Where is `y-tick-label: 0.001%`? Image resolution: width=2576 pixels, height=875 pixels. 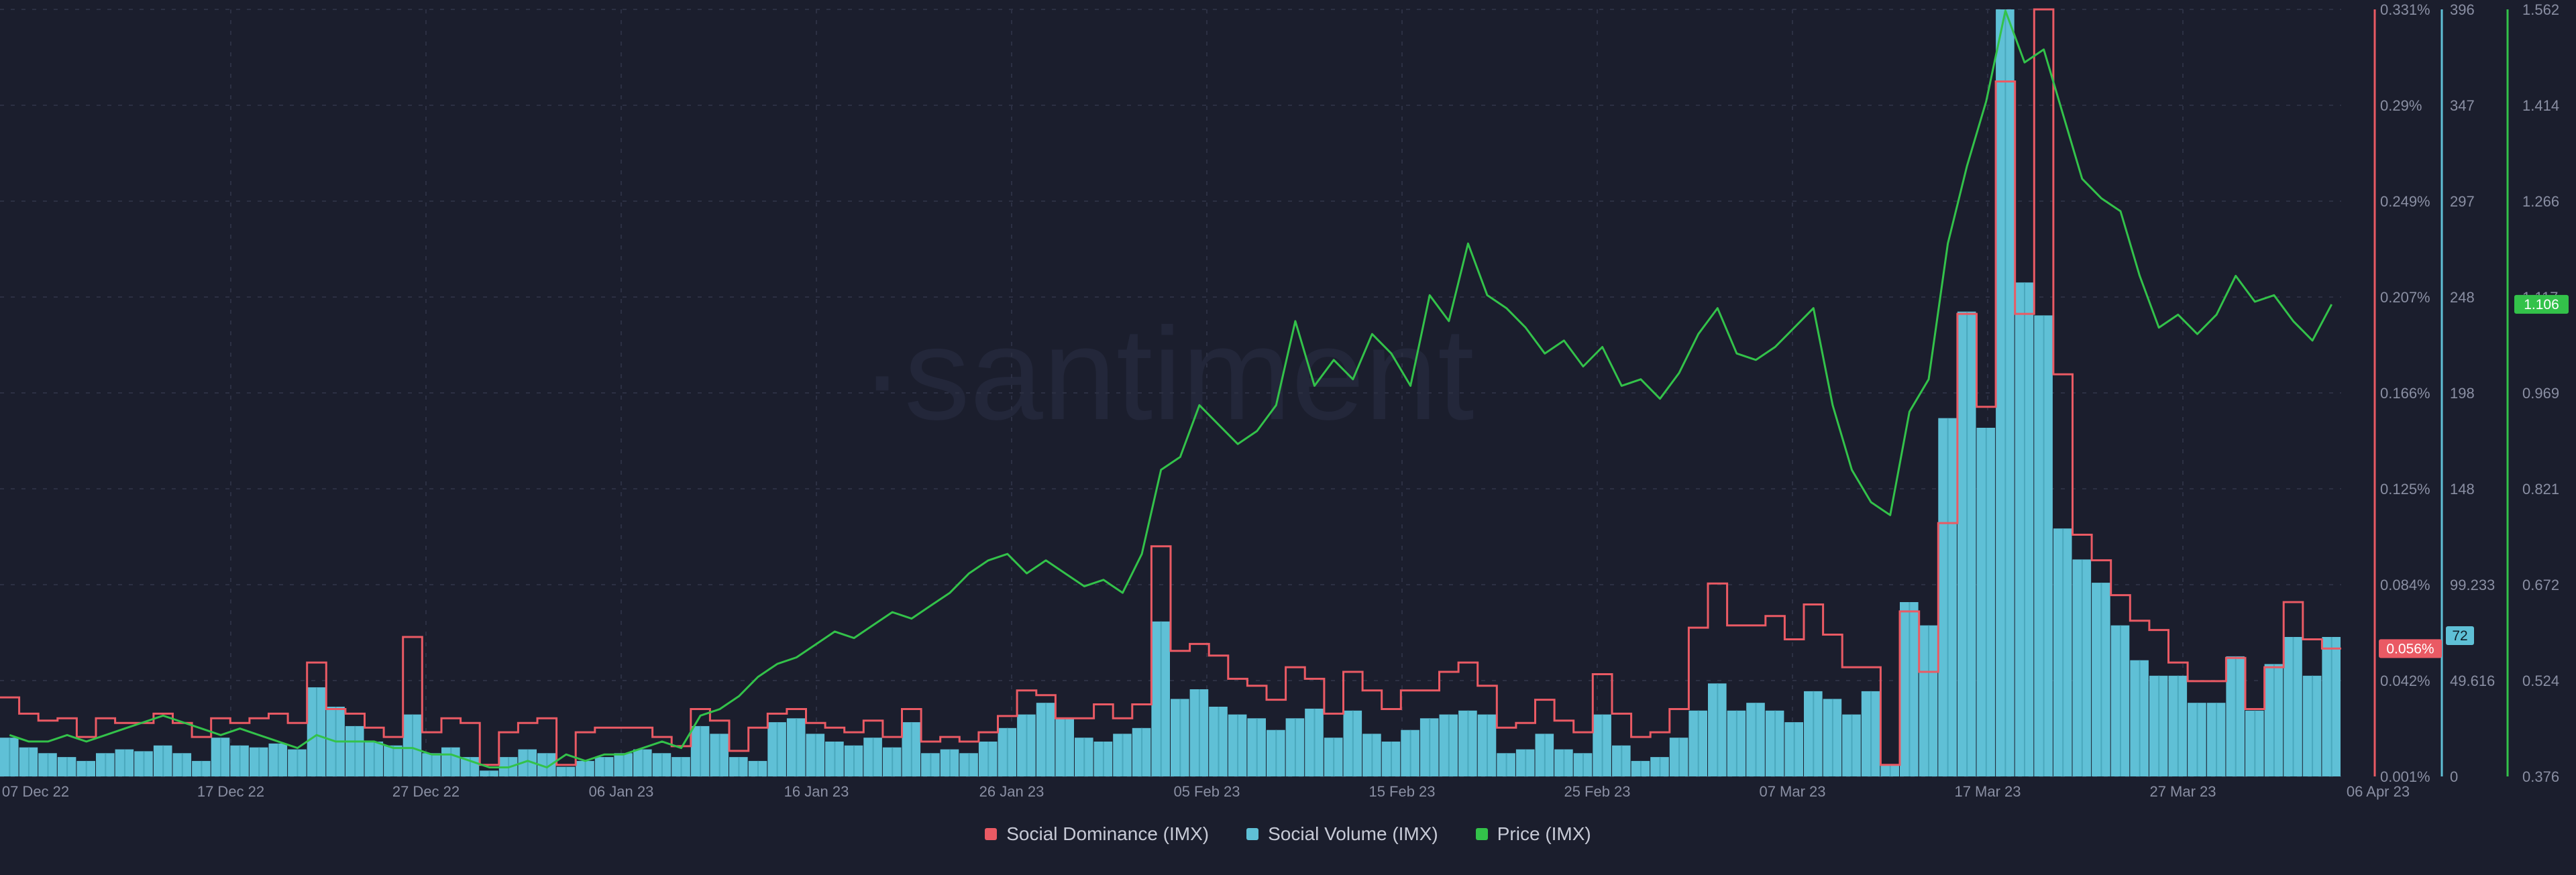
y-tick-label: 0.001% is located at coordinates (2405, 776).